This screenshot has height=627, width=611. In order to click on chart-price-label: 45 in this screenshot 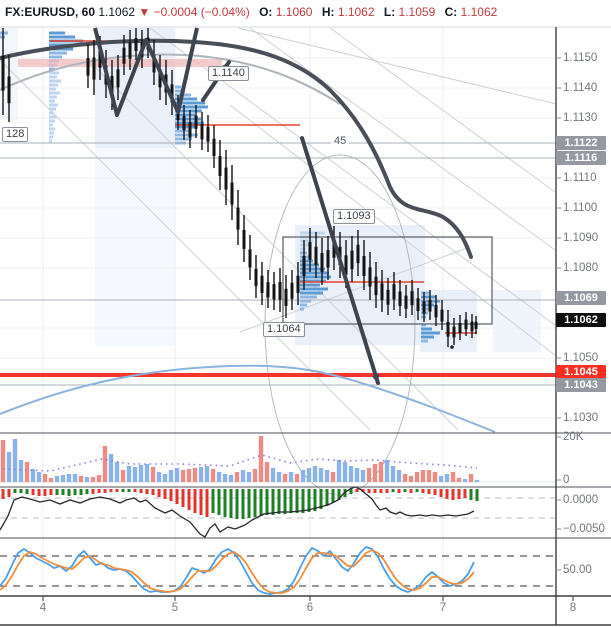, I will do `click(340, 141)`.